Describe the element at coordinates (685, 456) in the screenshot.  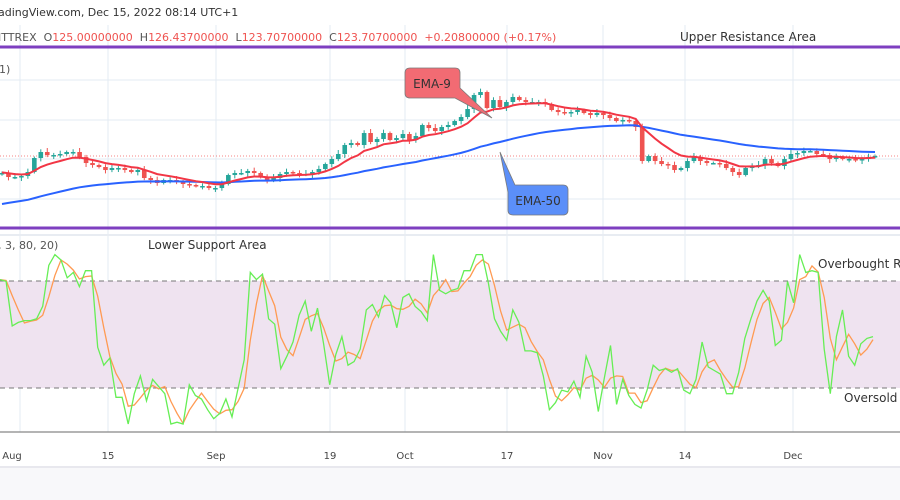
I see `x-tick-label: 14` at that location.